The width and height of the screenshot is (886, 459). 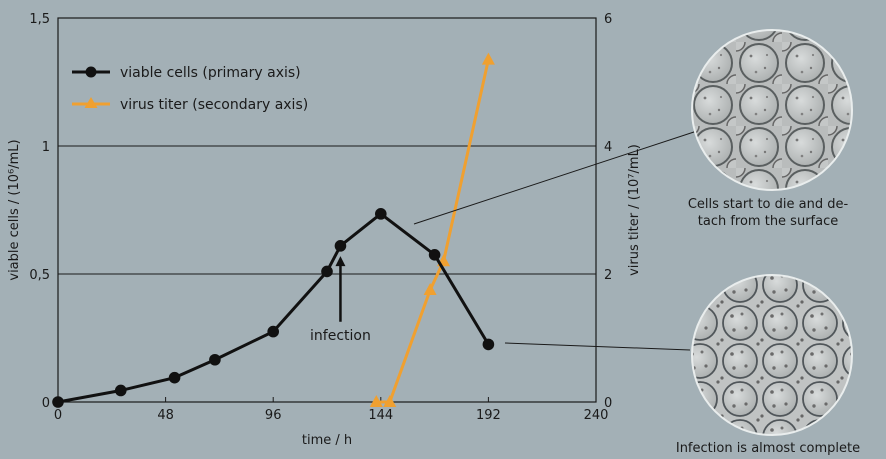 I want to click on y2-tick-label: 4, so click(x=608, y=147).